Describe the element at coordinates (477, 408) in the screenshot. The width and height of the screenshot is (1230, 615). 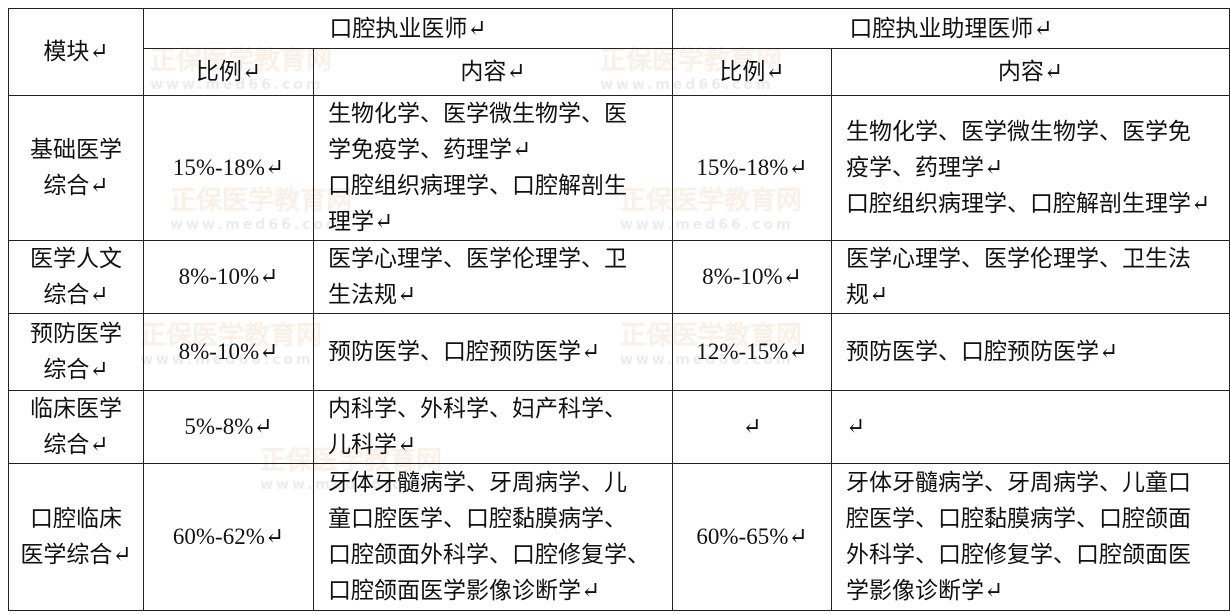
I see `cell-line: 内科学、外科学、妇产科学、` at that location.